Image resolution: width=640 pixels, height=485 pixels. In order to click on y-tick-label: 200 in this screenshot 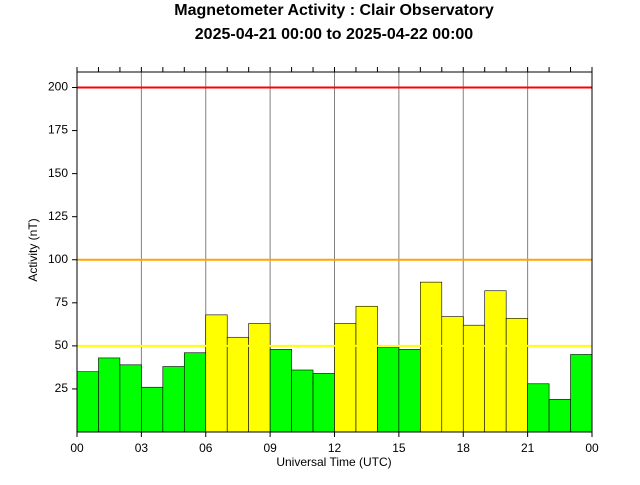, I will do `click(58, 87)`.